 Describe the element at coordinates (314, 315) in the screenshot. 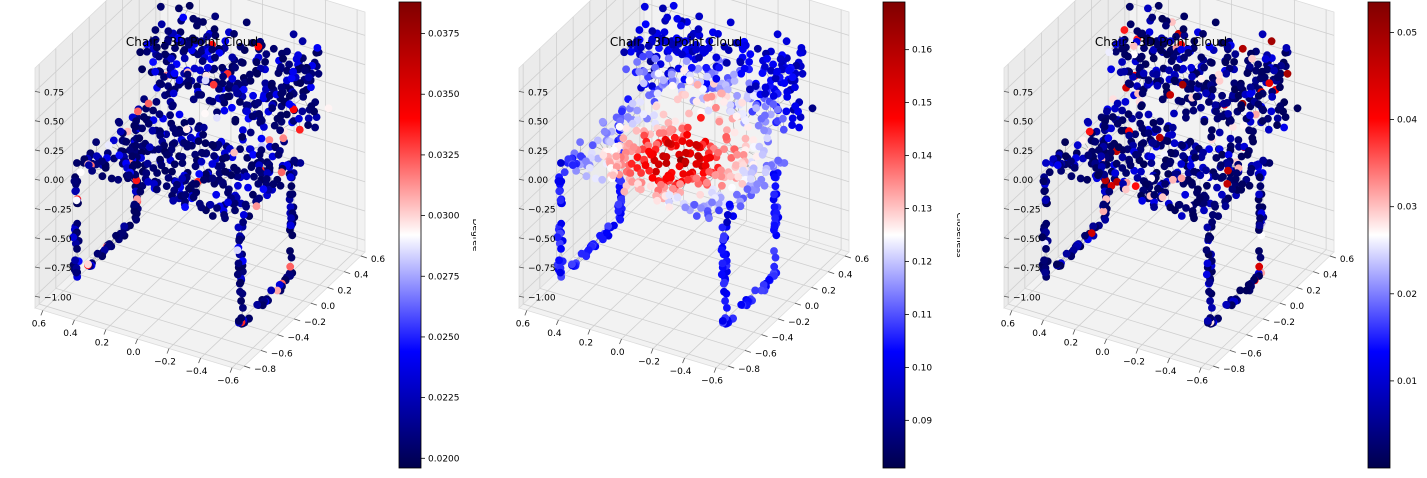

I see `y-axis-ticks: −0.8−0.6−0.4−0.20.00.20.40.6` at that location.